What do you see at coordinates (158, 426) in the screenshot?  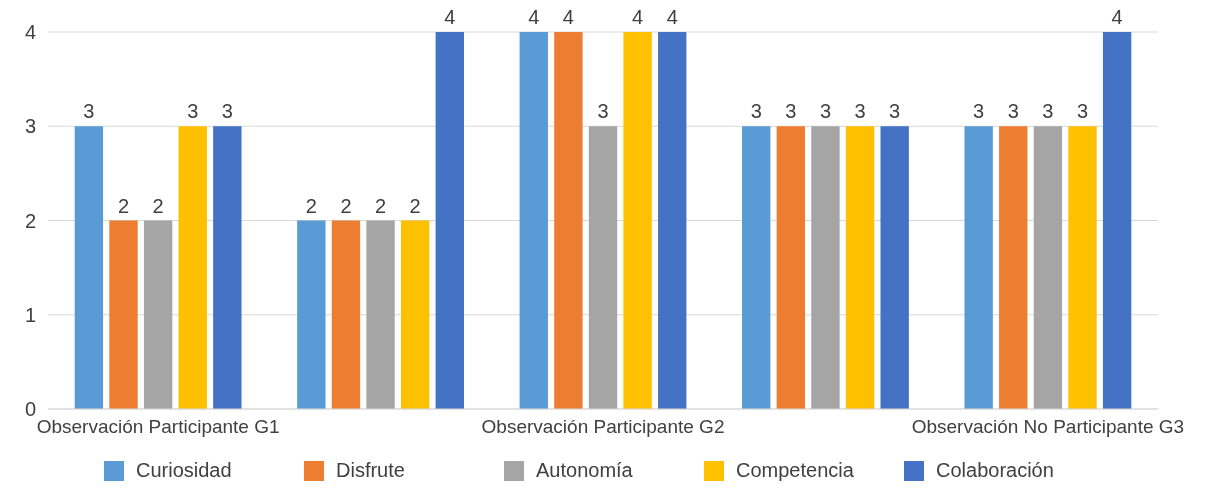 I see `x-tick-label: Observación Participante G1` at bounding box center [158, 426].